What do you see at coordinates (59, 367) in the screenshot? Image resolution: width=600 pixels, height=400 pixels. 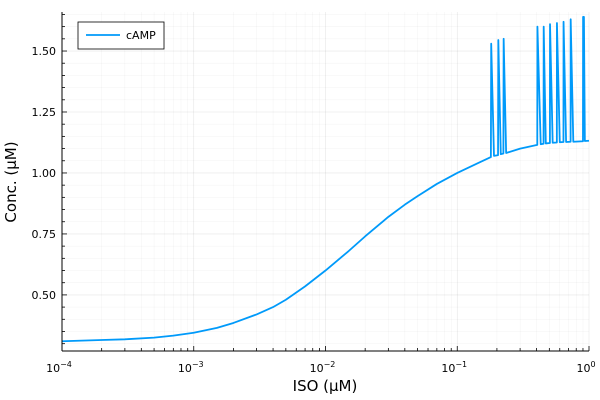 I see `x-tick-label: 10⁻⁴` at bounding box center [59, 367].